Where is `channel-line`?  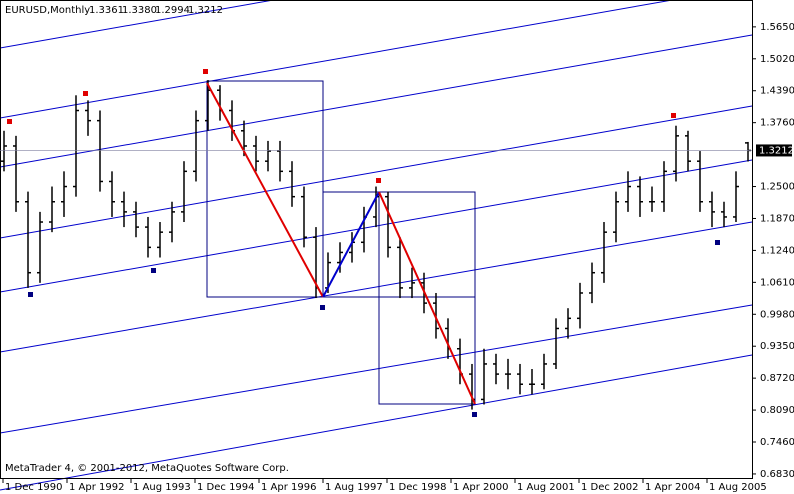 channel-line is located at coordinates (138, 24).